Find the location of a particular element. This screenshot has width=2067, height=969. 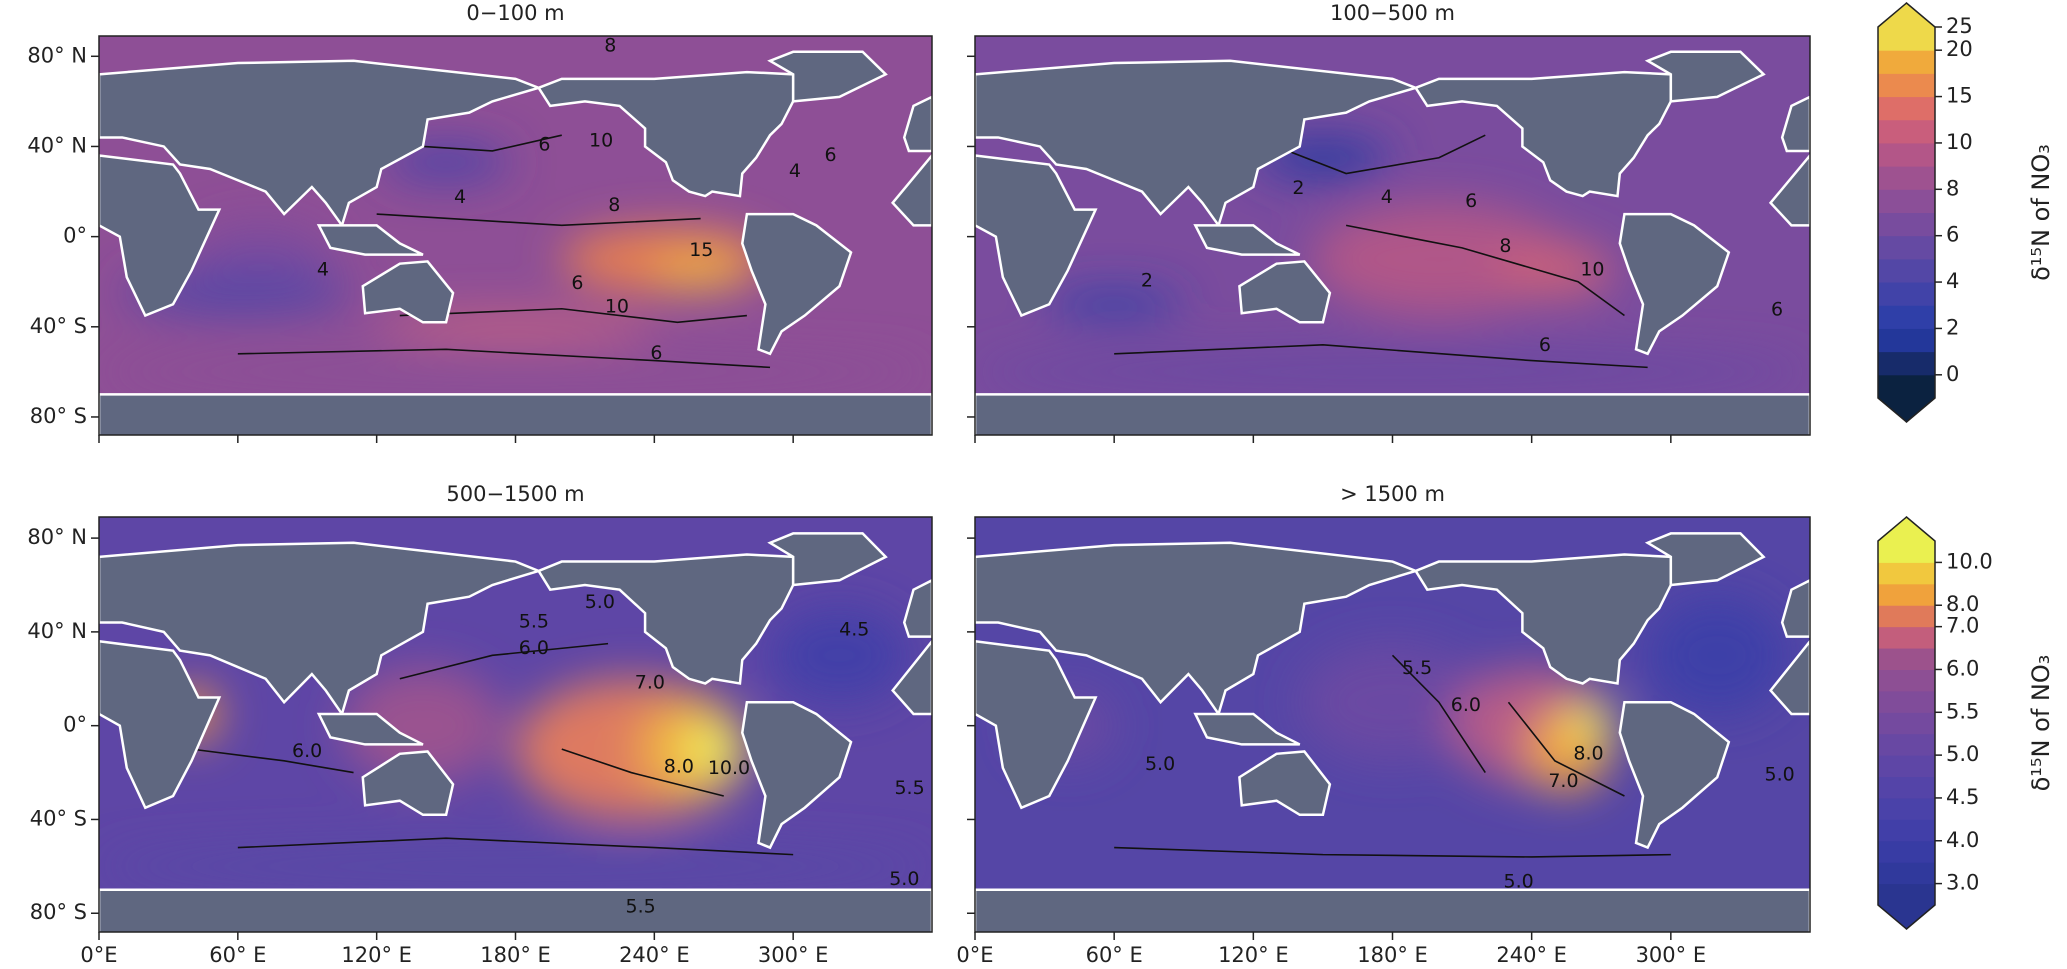

x-tick-label: 180° E is located at coordinates (515, 955).